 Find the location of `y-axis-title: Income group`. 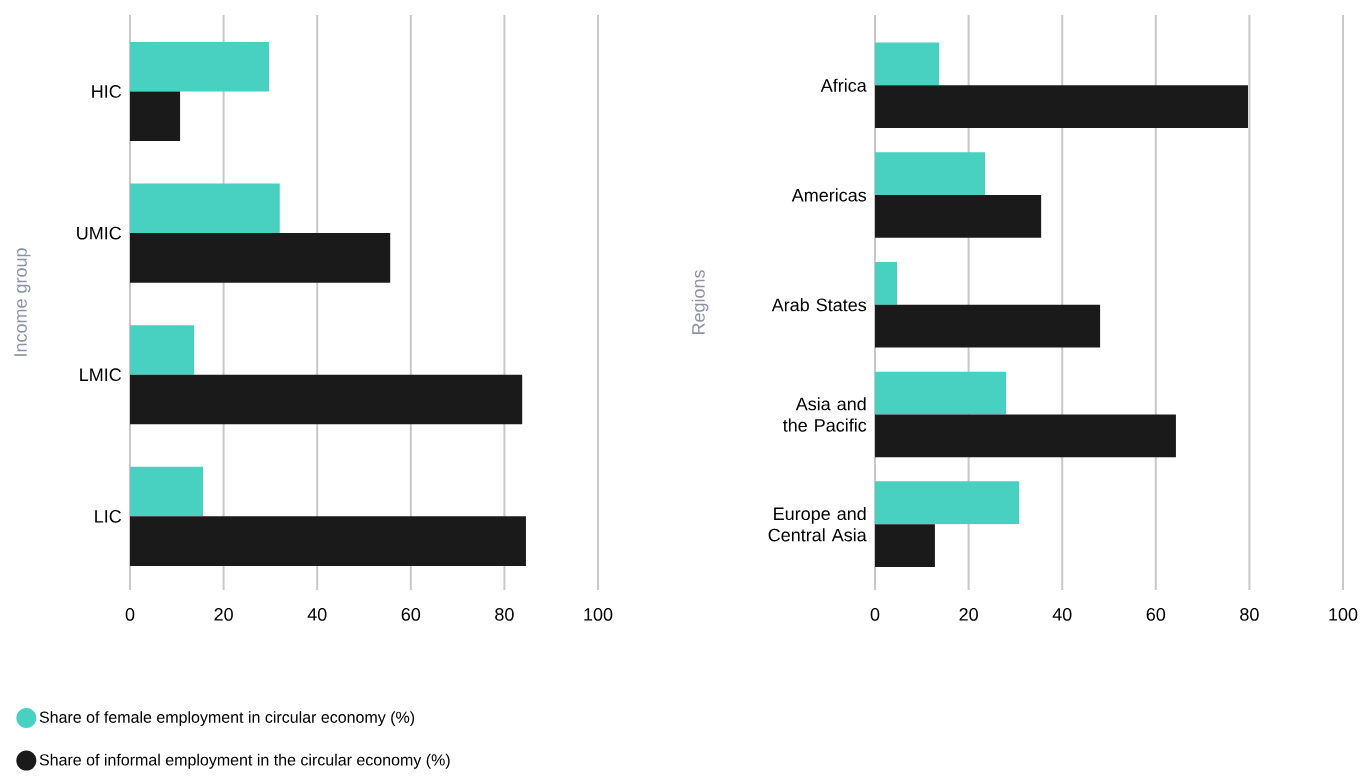

y-axis-title: Income group is located at coordinates (22, 302).